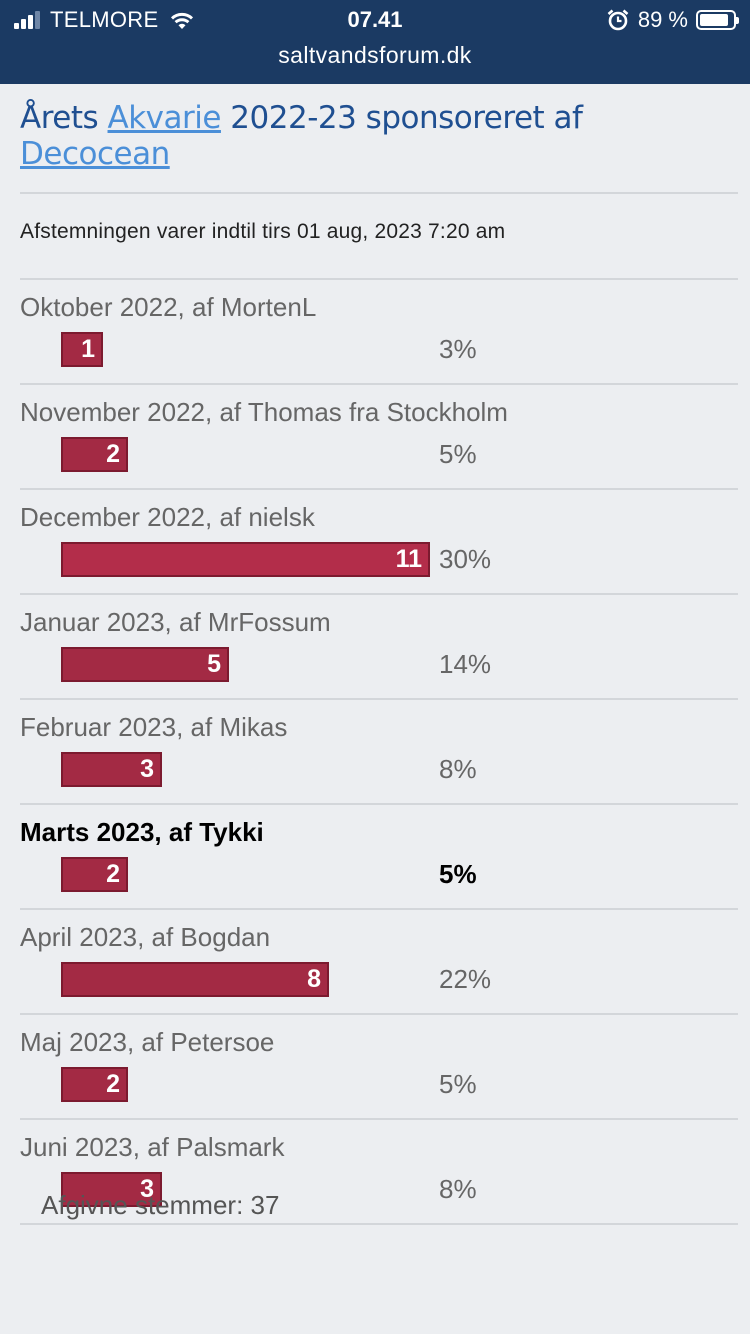  I want to click on poll-option: Marts 2023, af Tykki 2 5%, so click(379, 857).